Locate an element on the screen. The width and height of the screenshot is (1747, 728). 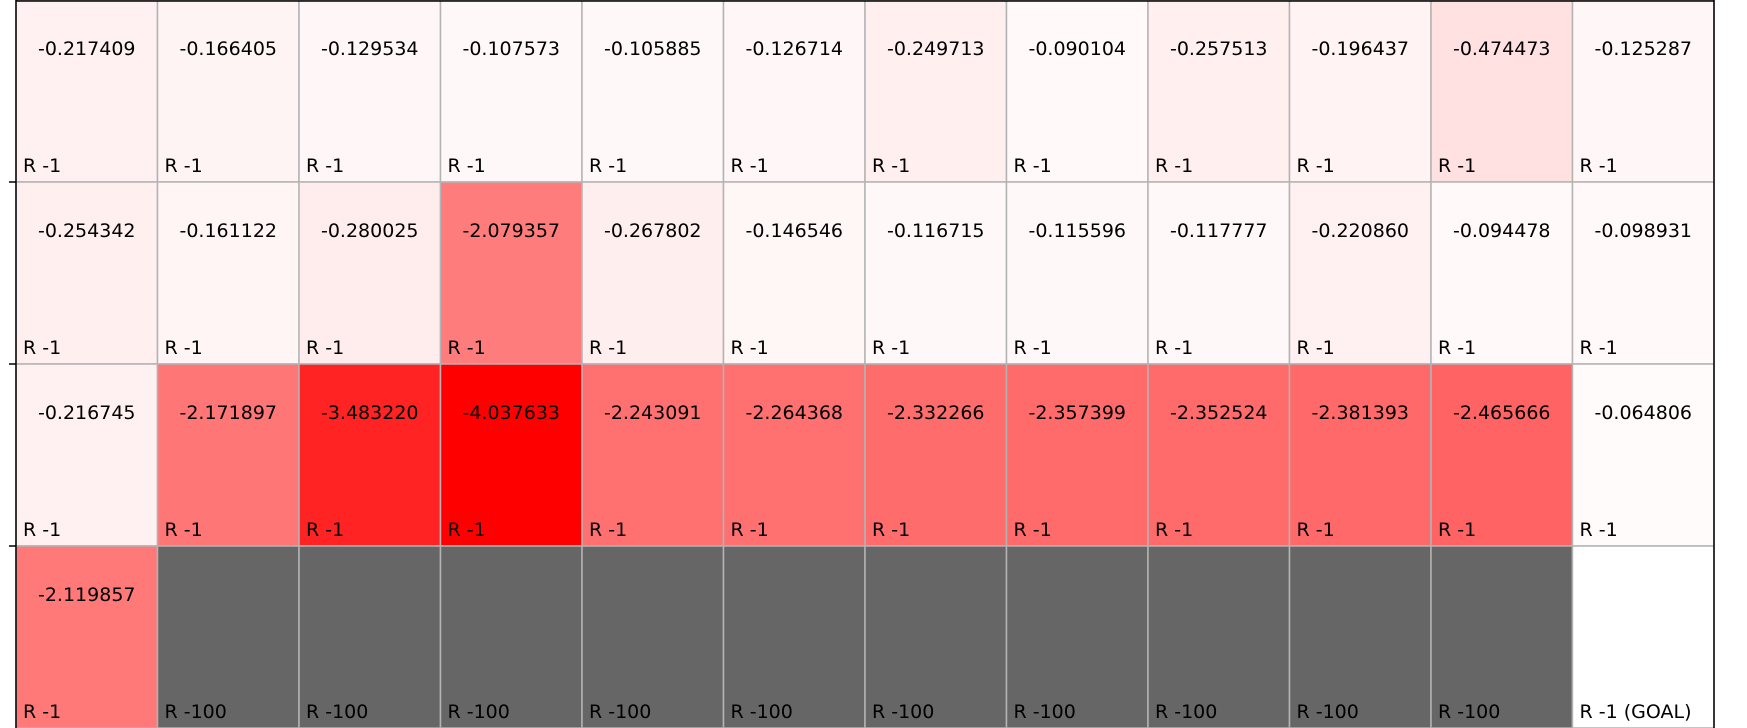
state-value: -0.280025 is located at coordinates (370, 231).